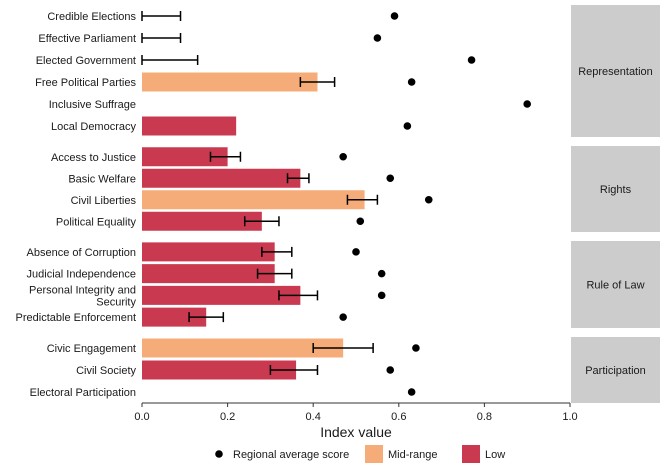  I want to click on regional-point-absence-of-corruption, so click(356, 252).